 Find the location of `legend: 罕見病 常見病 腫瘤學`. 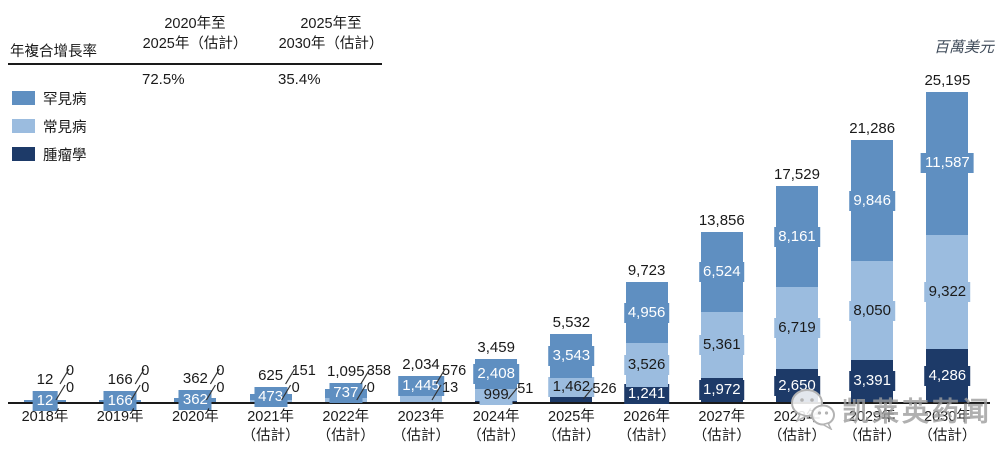

legend: 罕見病 常見病 腫瘤學 is located at coordinates (49, 130).